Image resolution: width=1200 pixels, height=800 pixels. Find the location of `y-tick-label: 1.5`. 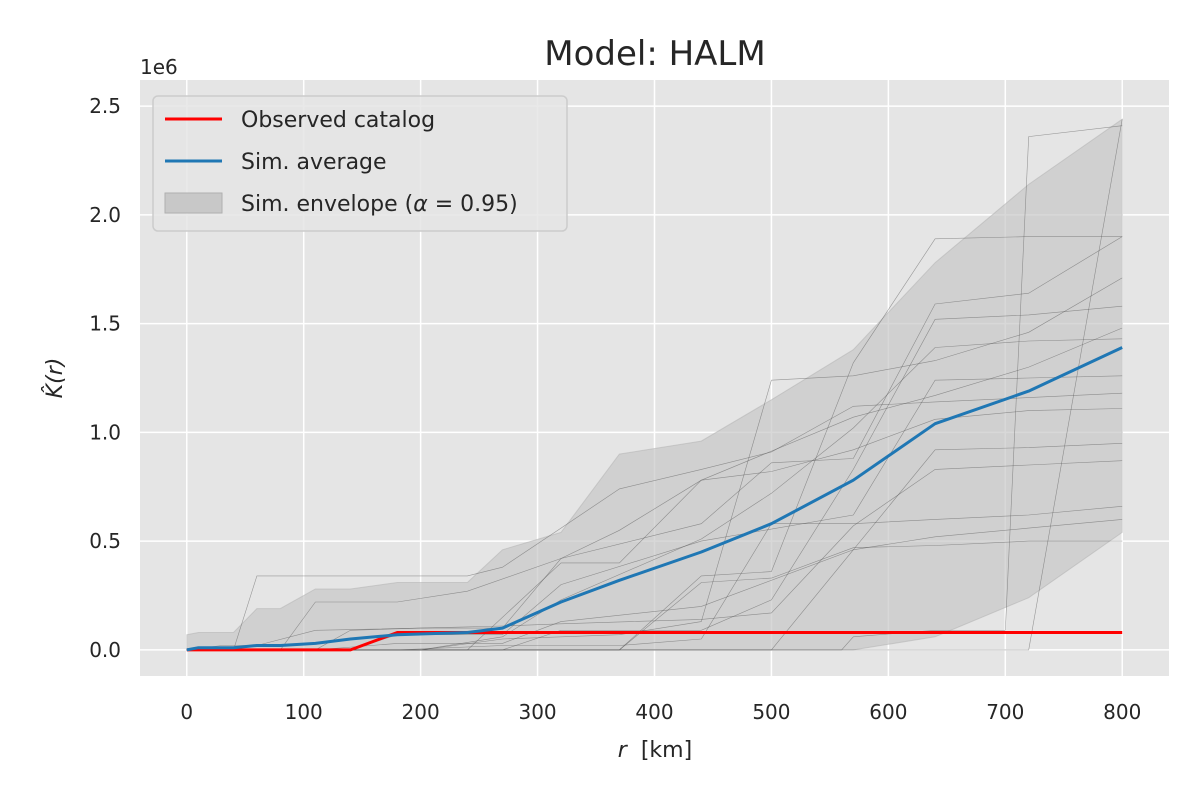

y-tick-label: 1.5 is located at coordinates (105, 324).